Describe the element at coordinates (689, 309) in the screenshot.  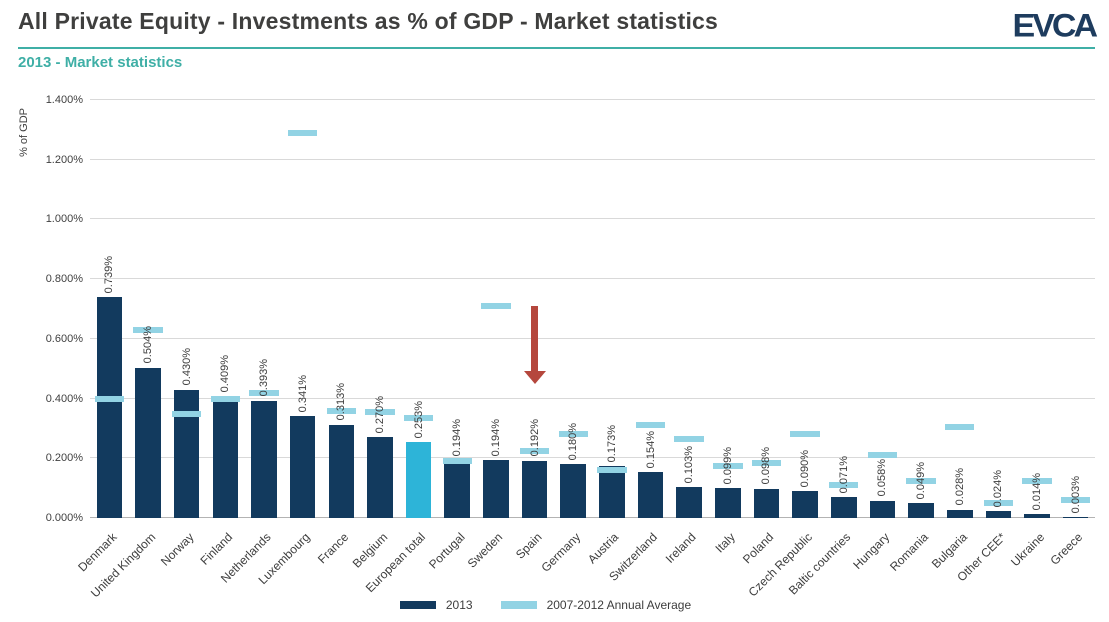
I see `chart-column: 0.103%` at that location.